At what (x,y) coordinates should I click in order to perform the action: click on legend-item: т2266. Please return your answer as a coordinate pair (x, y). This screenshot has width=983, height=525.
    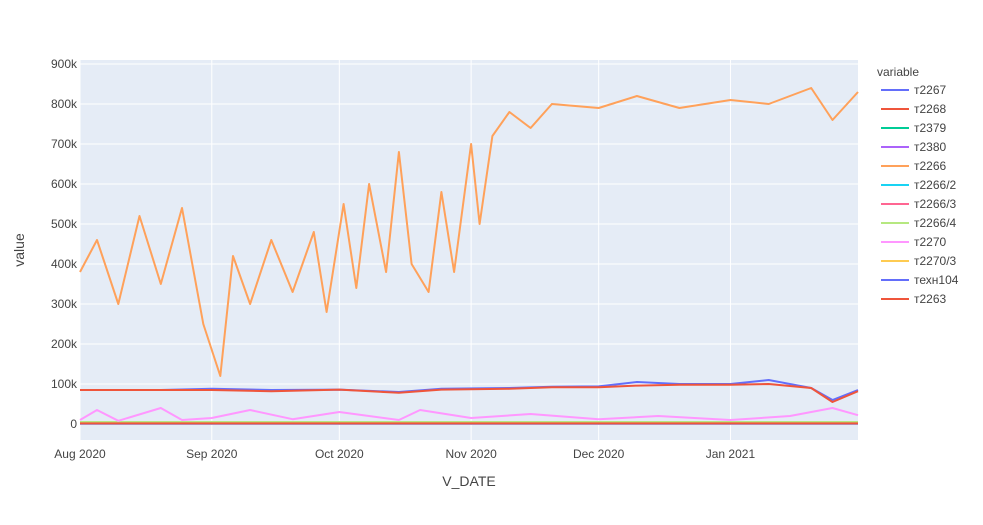
    Looking at the image, I should click on (914, 166).